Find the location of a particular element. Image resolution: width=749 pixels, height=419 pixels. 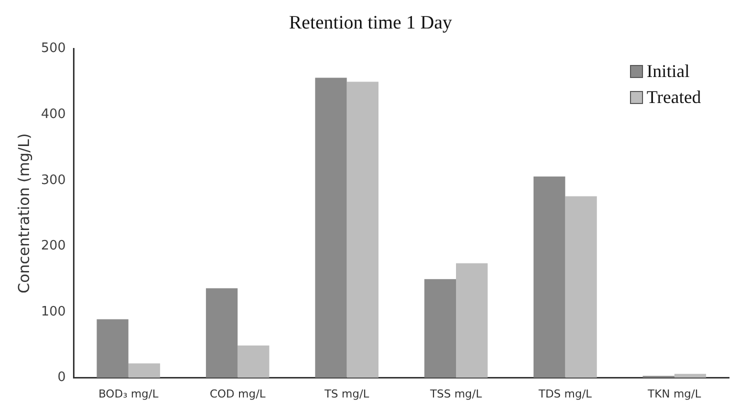

x-tick-label: BOD₃ mg/L is located at coordinates (129, 393).